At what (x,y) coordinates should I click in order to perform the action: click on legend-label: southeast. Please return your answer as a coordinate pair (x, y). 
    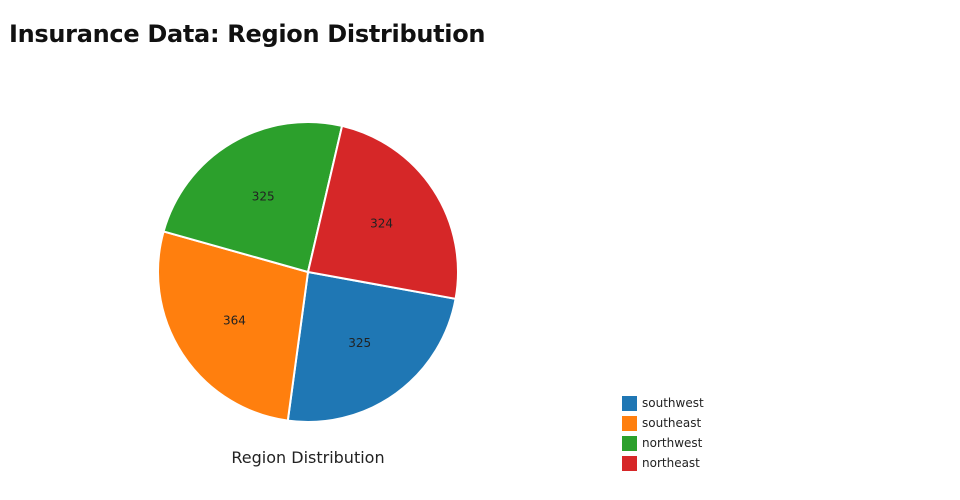
    Looking at the image, I should click on (672, 423).